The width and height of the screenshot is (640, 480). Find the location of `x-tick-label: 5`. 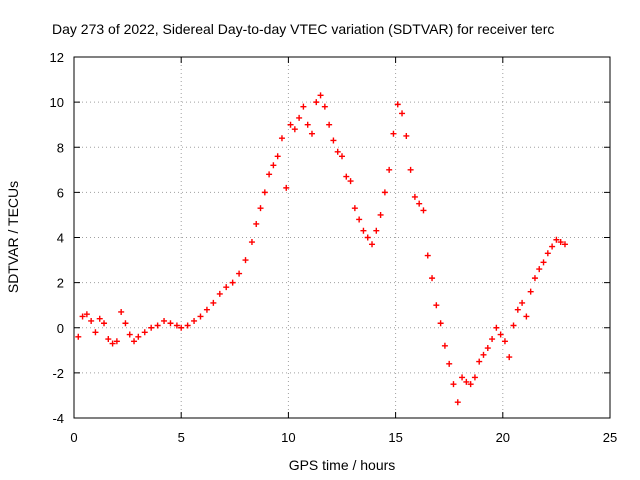

x-tick-label: 5 is located at coordinates (181, 437).